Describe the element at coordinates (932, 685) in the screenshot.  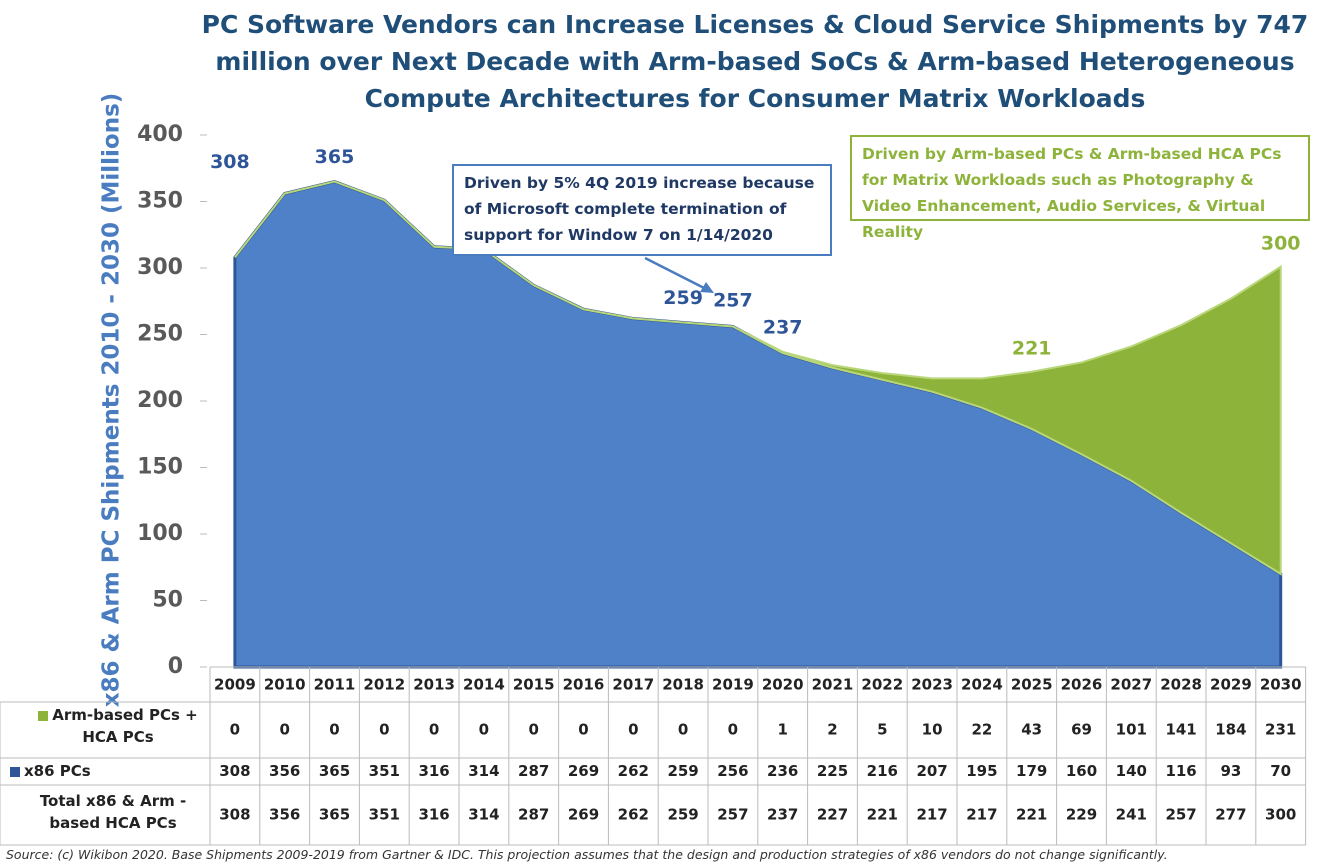
I see `x-tick-label: 2023` at that location.